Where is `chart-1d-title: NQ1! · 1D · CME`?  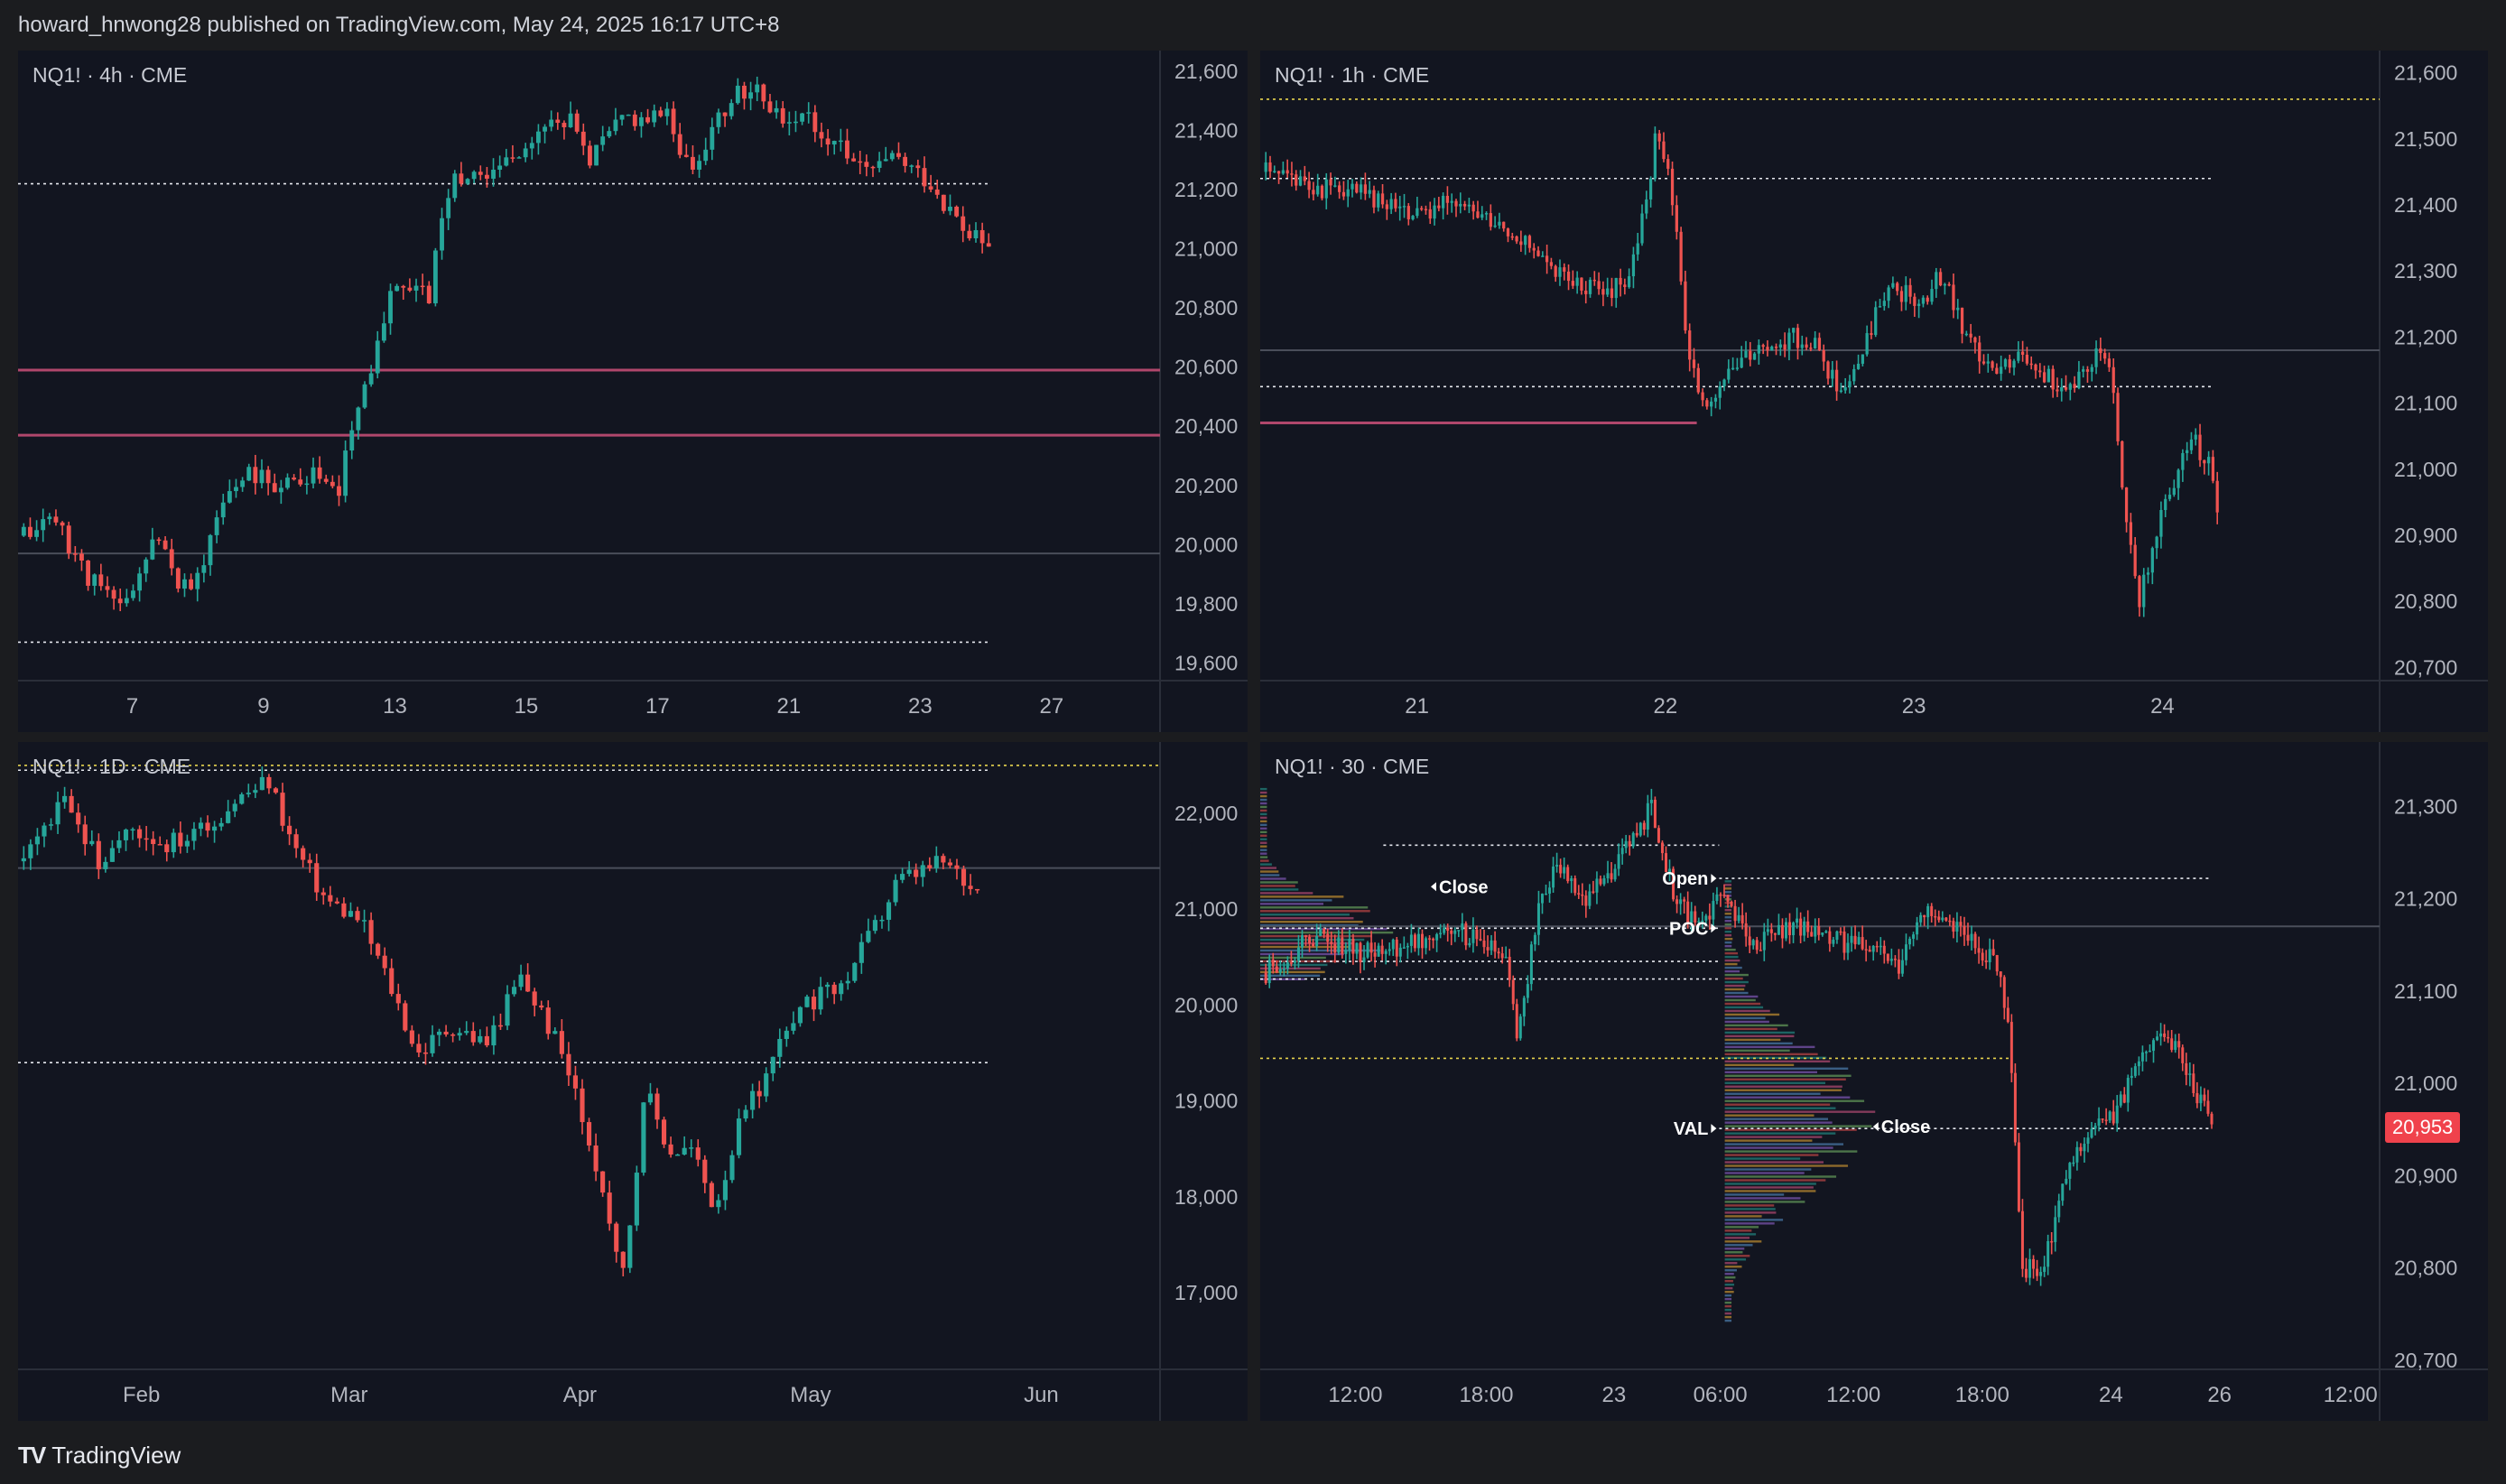
chart-1d-title: NQ1! · 1D · CME is located at coordinates (112, 767).